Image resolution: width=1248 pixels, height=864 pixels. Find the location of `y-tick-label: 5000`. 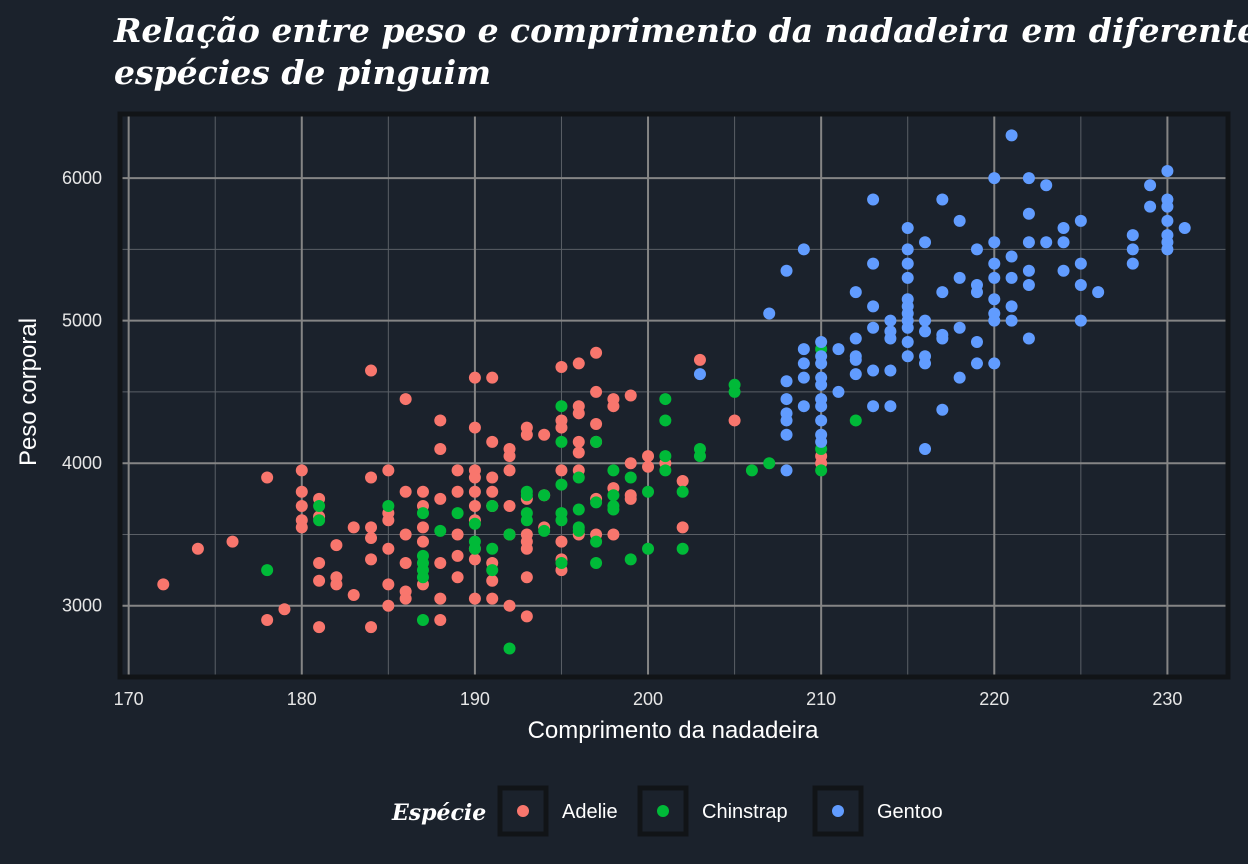

y-tick-label: 5000 is located at coordinates (82, 321).